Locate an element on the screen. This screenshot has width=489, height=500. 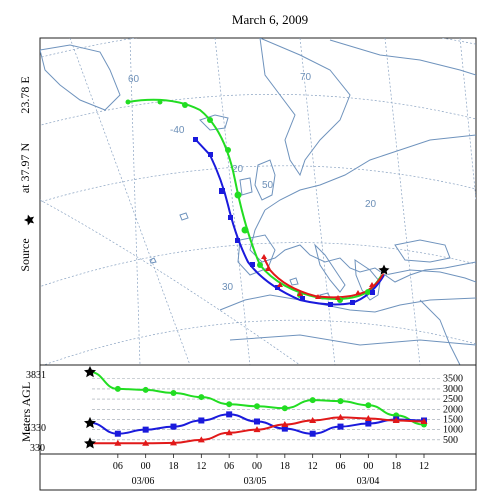
graticule-label: 30 is located at coordinates (228, 287).